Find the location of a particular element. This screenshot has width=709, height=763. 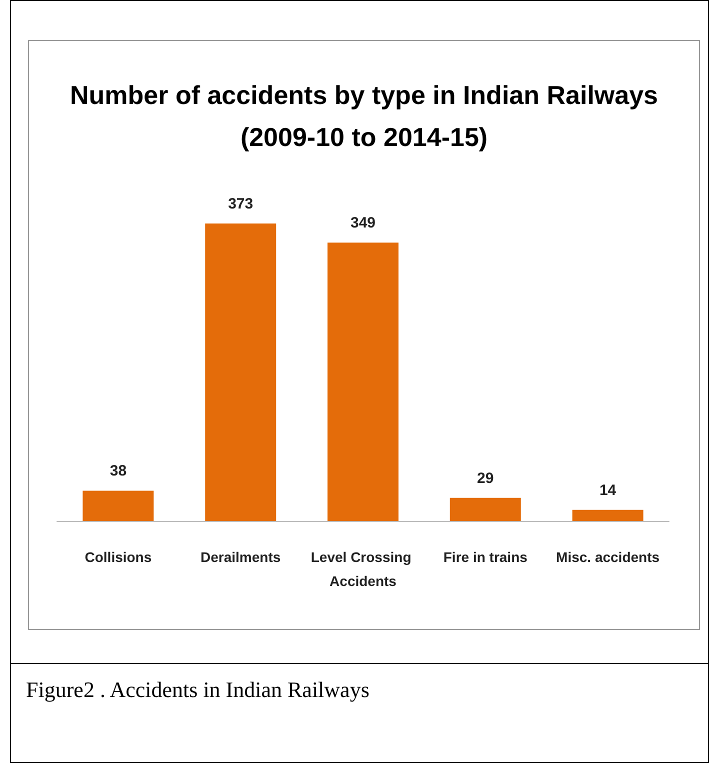

x-tick-label: Derailments is located at coordinates (240, 557).